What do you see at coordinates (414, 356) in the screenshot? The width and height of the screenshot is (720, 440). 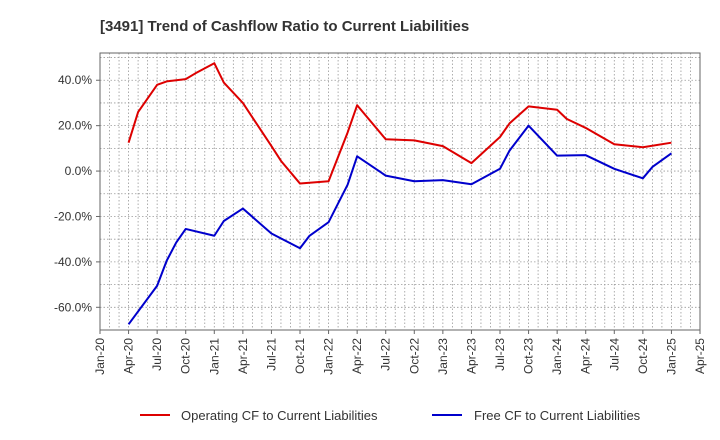 I see `x-tick-label: Oct-22` at bounding box center [414, 356].